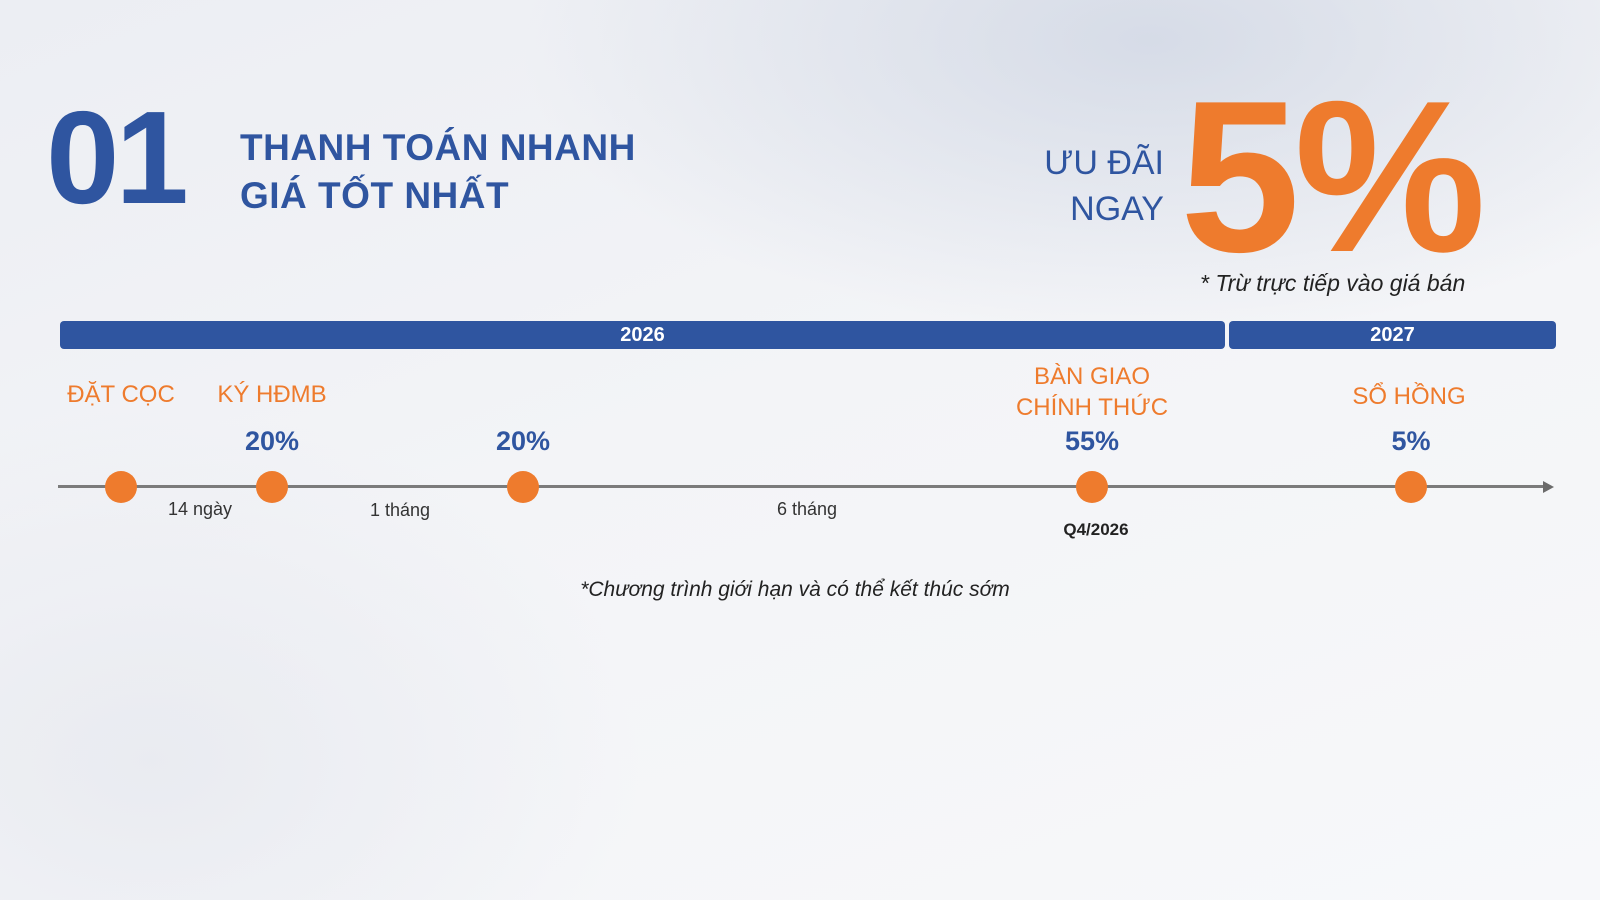 This screenshot has height=900, width=1600. I want to click on timeline-axis, so click(801, 486).